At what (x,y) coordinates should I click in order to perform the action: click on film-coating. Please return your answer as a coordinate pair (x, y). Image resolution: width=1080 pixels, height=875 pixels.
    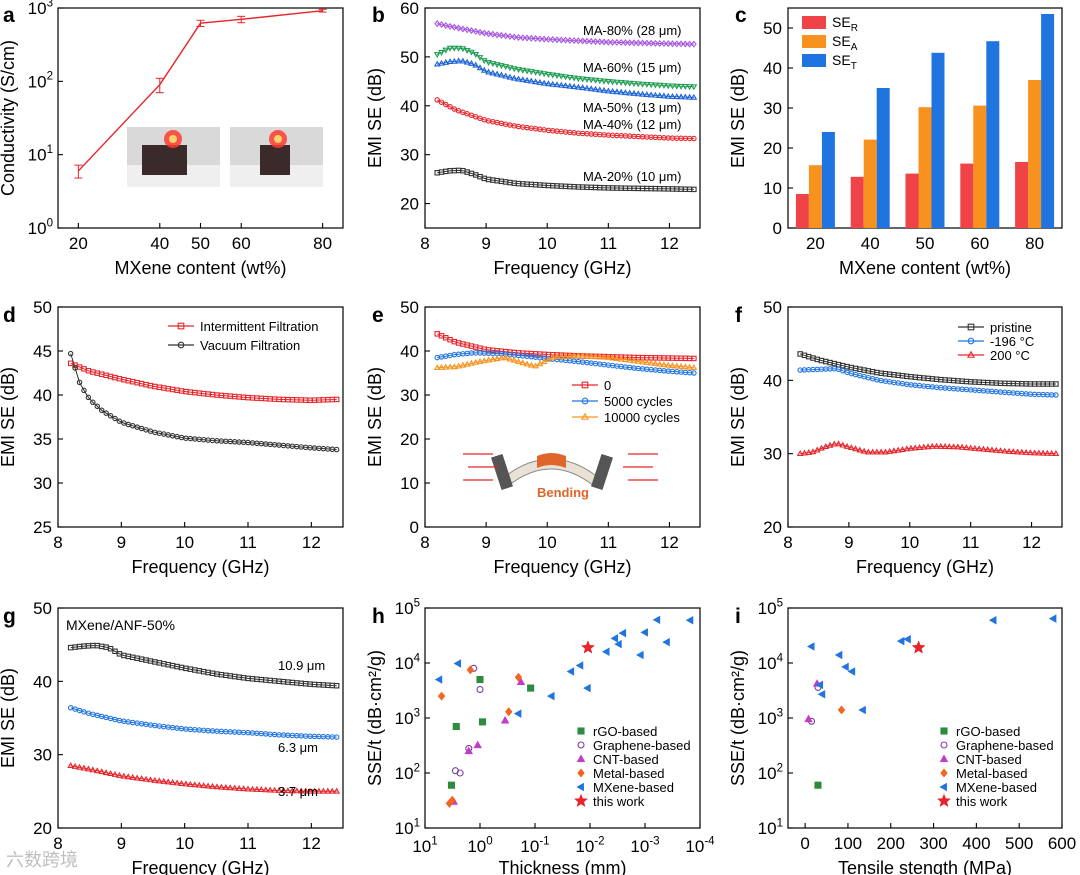
    Looking at the image, I should click on (551, 460).